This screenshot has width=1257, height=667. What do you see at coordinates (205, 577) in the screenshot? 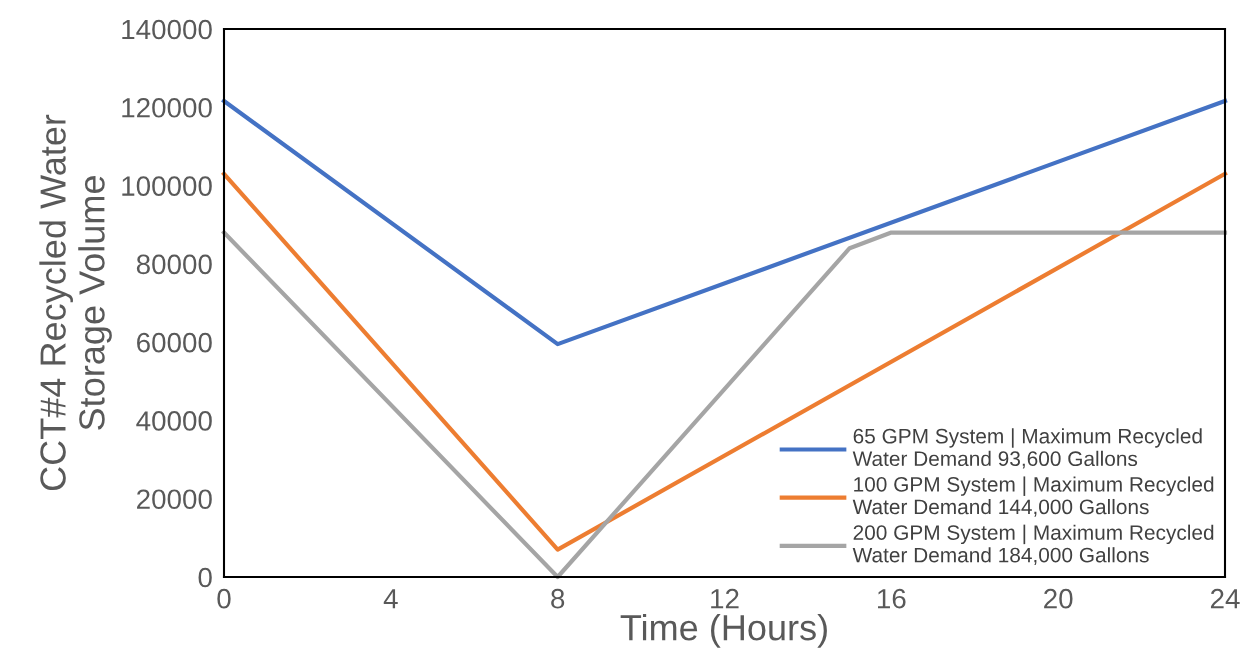
I see `y-tick-label: 0` at bounding box center [205, 577].